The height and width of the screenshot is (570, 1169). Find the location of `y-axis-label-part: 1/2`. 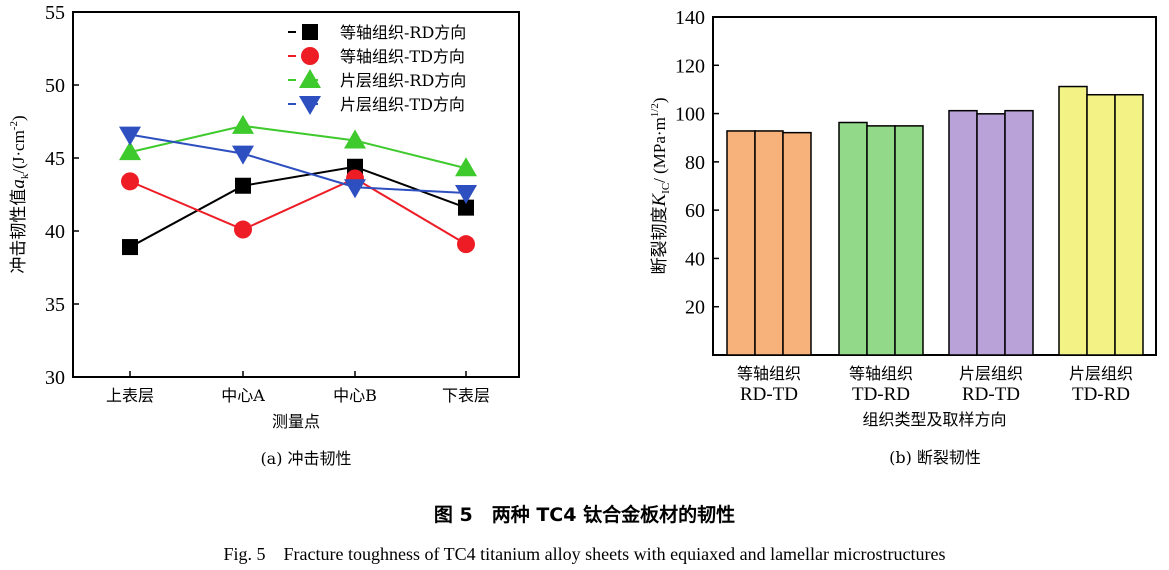

y-axis-label-part: 1/2 is located at coordinates (655, 110).